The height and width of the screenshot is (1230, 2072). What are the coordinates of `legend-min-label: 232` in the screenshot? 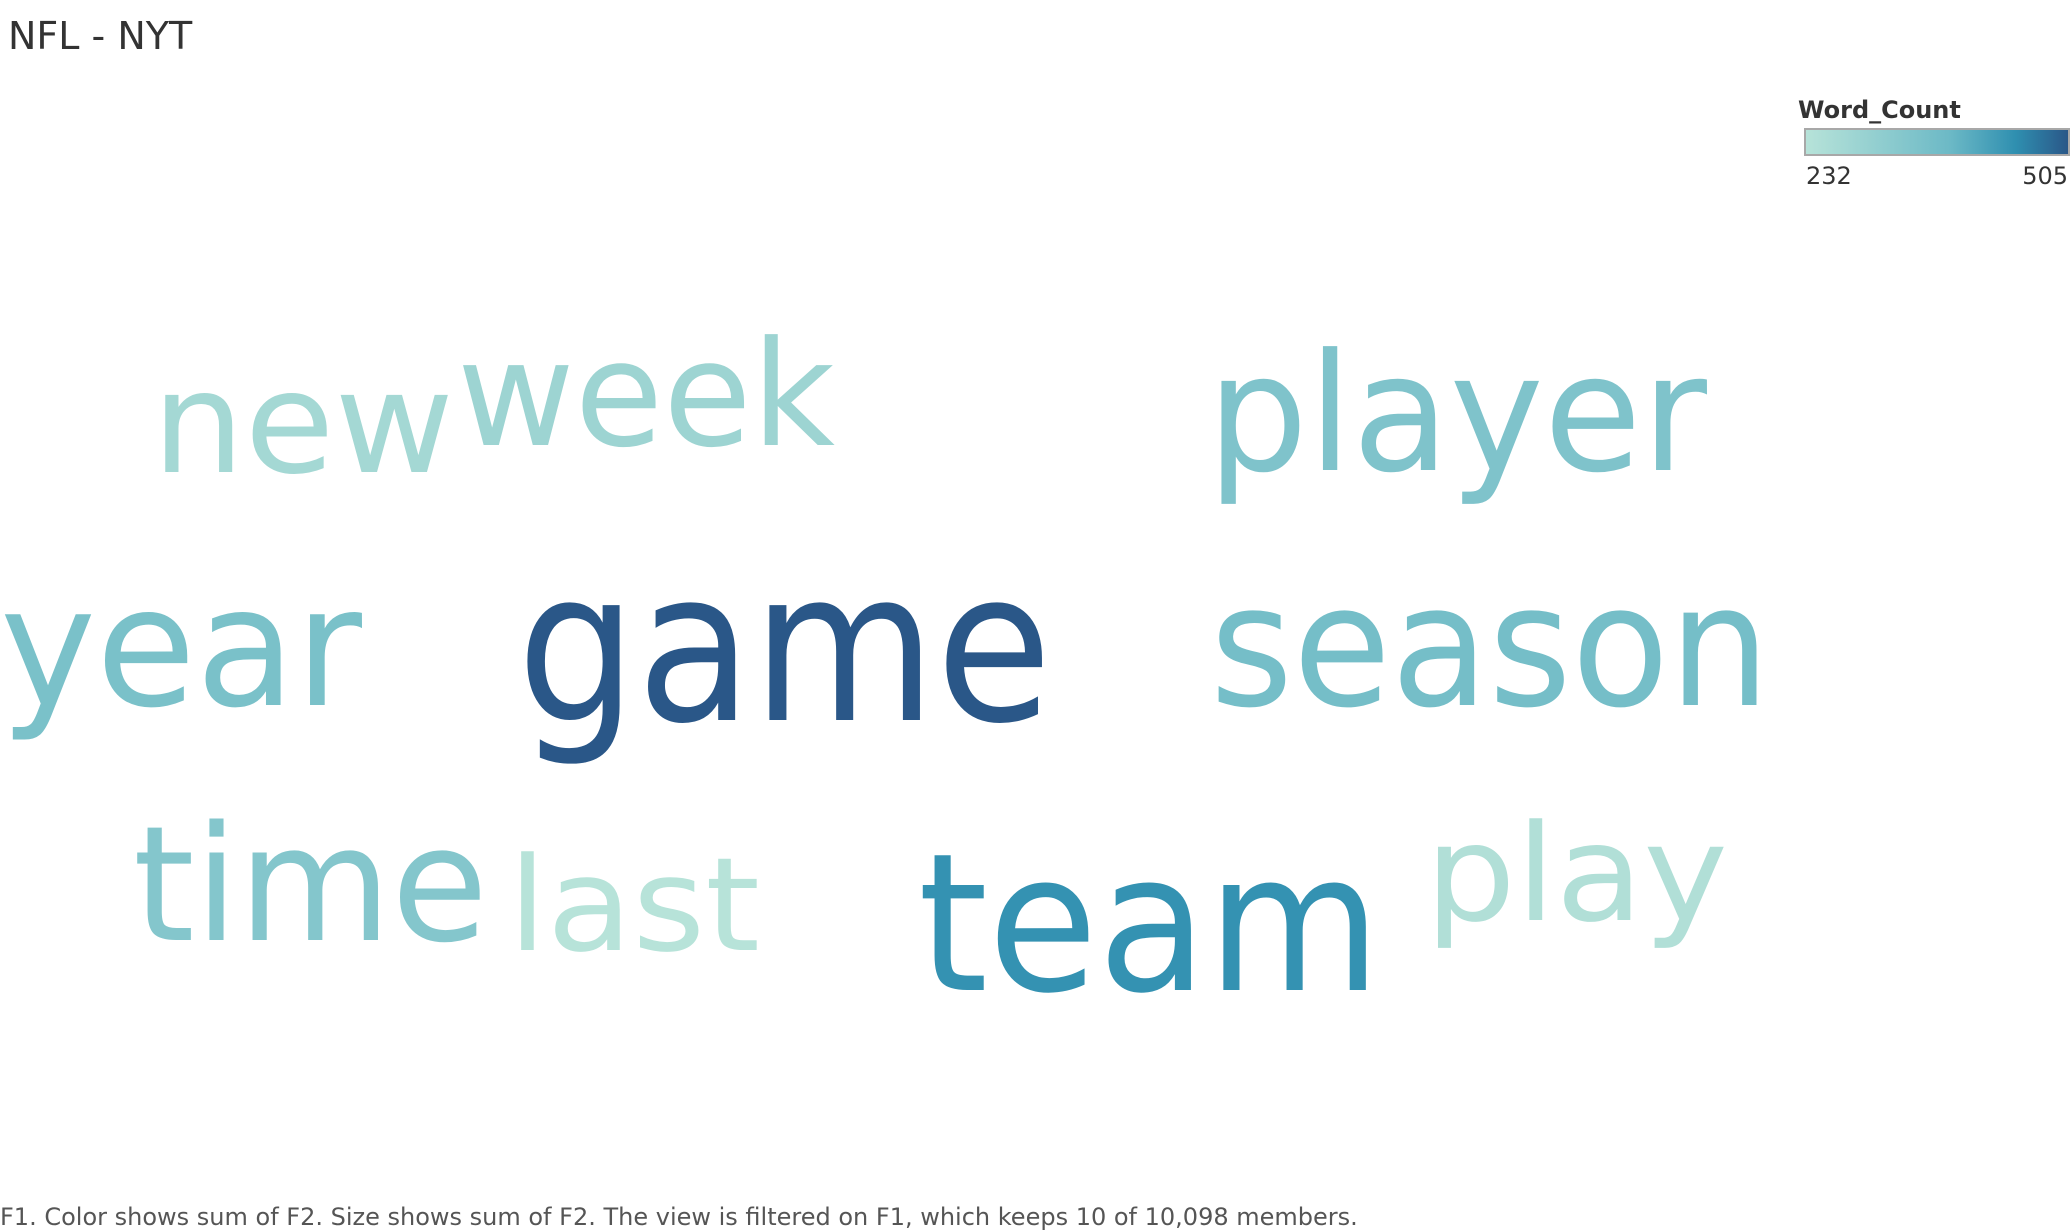 It's located at (1829, 176).